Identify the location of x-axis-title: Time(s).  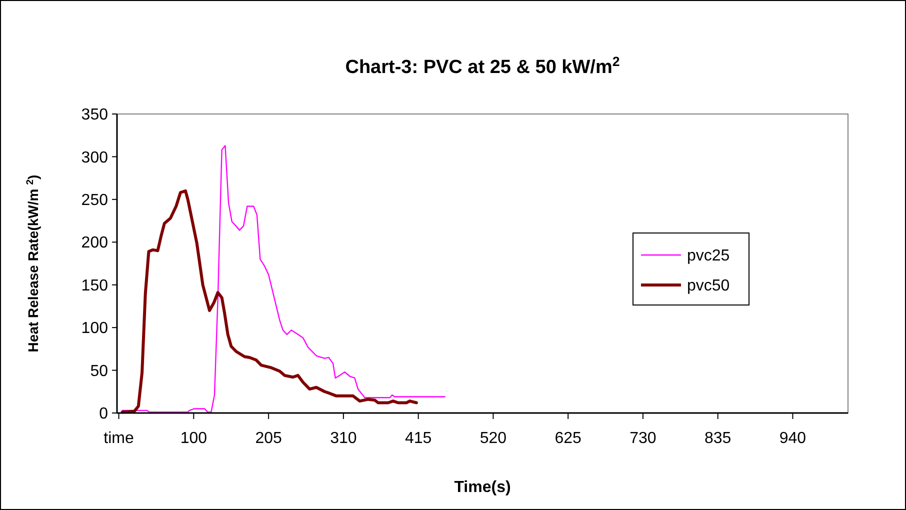
(482, 487).